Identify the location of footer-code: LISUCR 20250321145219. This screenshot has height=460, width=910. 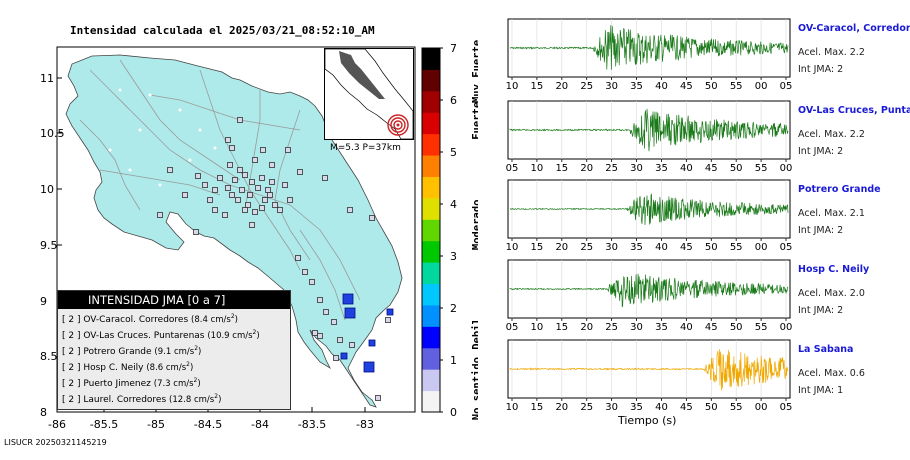
(55, 442).